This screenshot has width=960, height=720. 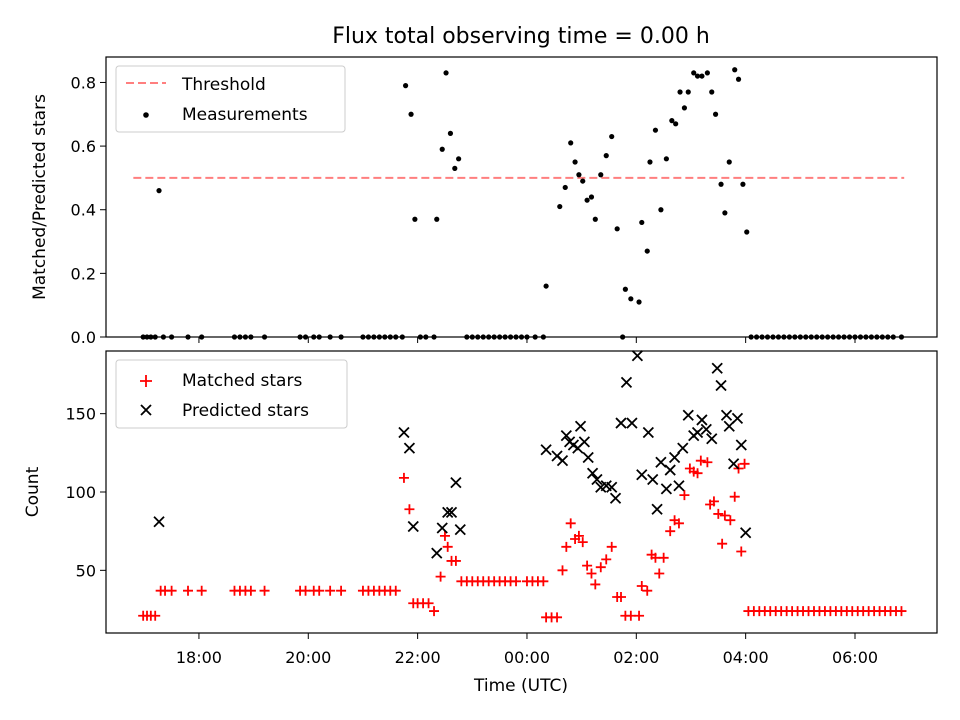 I want to click on x-axis-label: Time (UTC), so click(x=520, y=686).